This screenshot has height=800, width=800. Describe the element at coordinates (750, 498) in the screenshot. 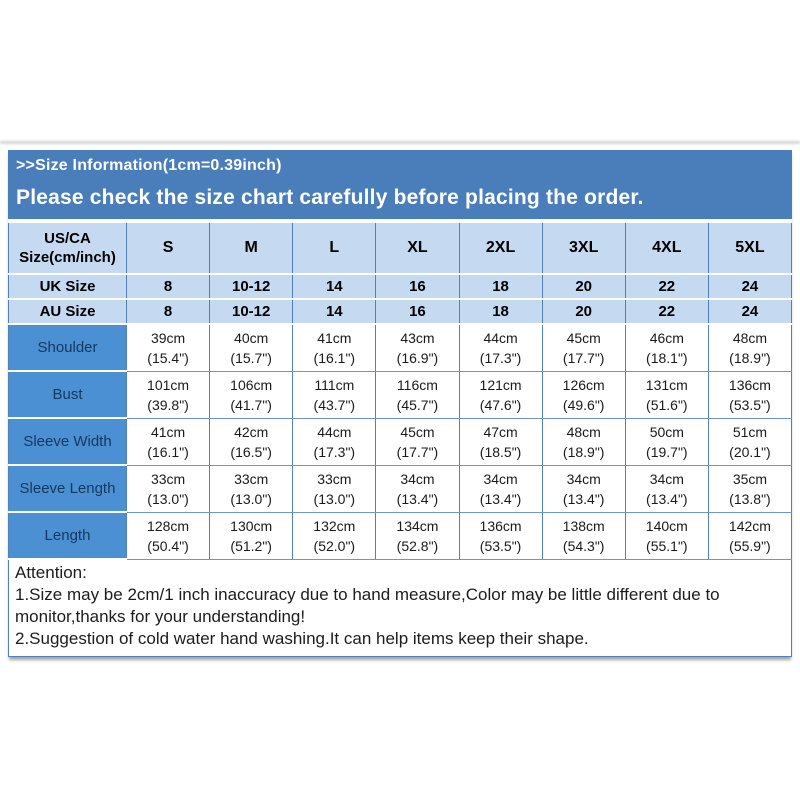

I see `measurement-inch-value: (13.8")` at that location.